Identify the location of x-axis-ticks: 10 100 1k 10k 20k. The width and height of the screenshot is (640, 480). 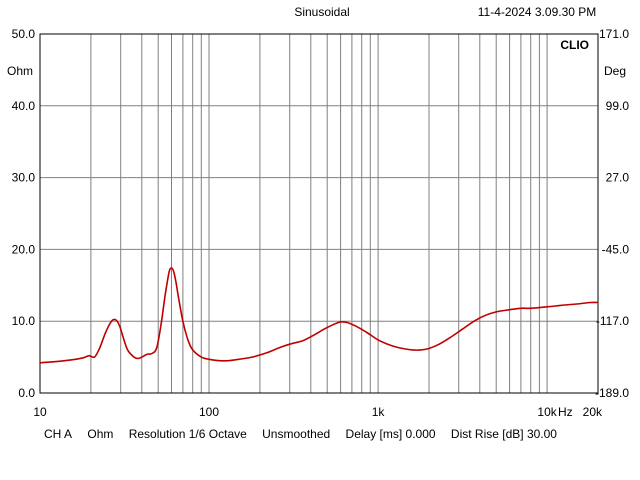
(318, 412).